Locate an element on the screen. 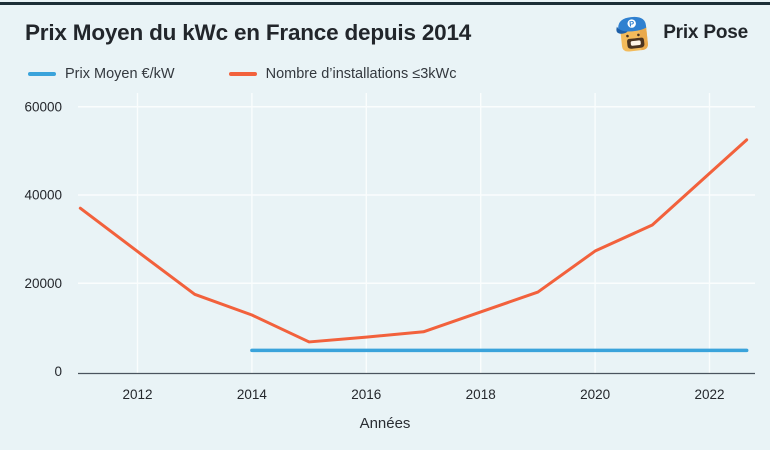 The image size is (770, 450). top-border-rule is located at coordinates (385, 3).